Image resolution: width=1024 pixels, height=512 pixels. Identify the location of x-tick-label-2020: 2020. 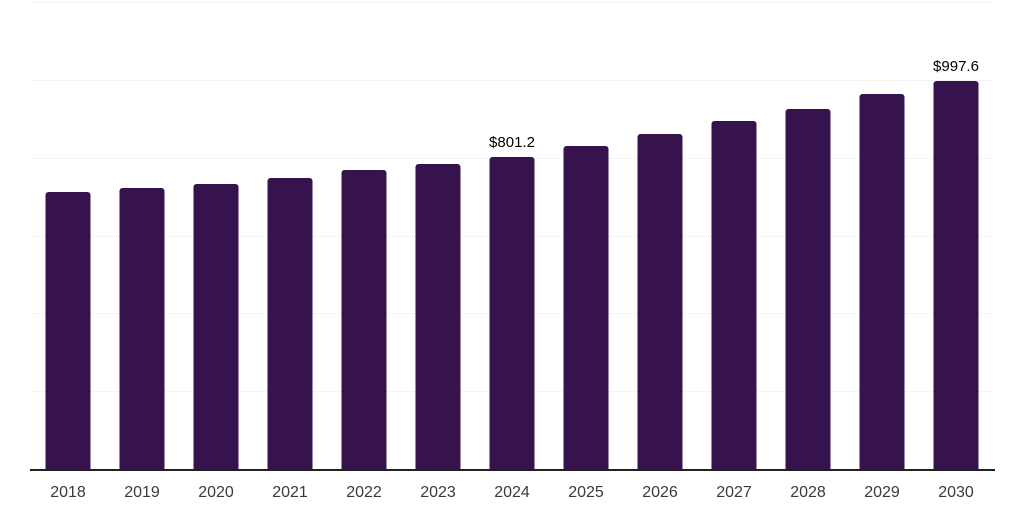
(216, 492).